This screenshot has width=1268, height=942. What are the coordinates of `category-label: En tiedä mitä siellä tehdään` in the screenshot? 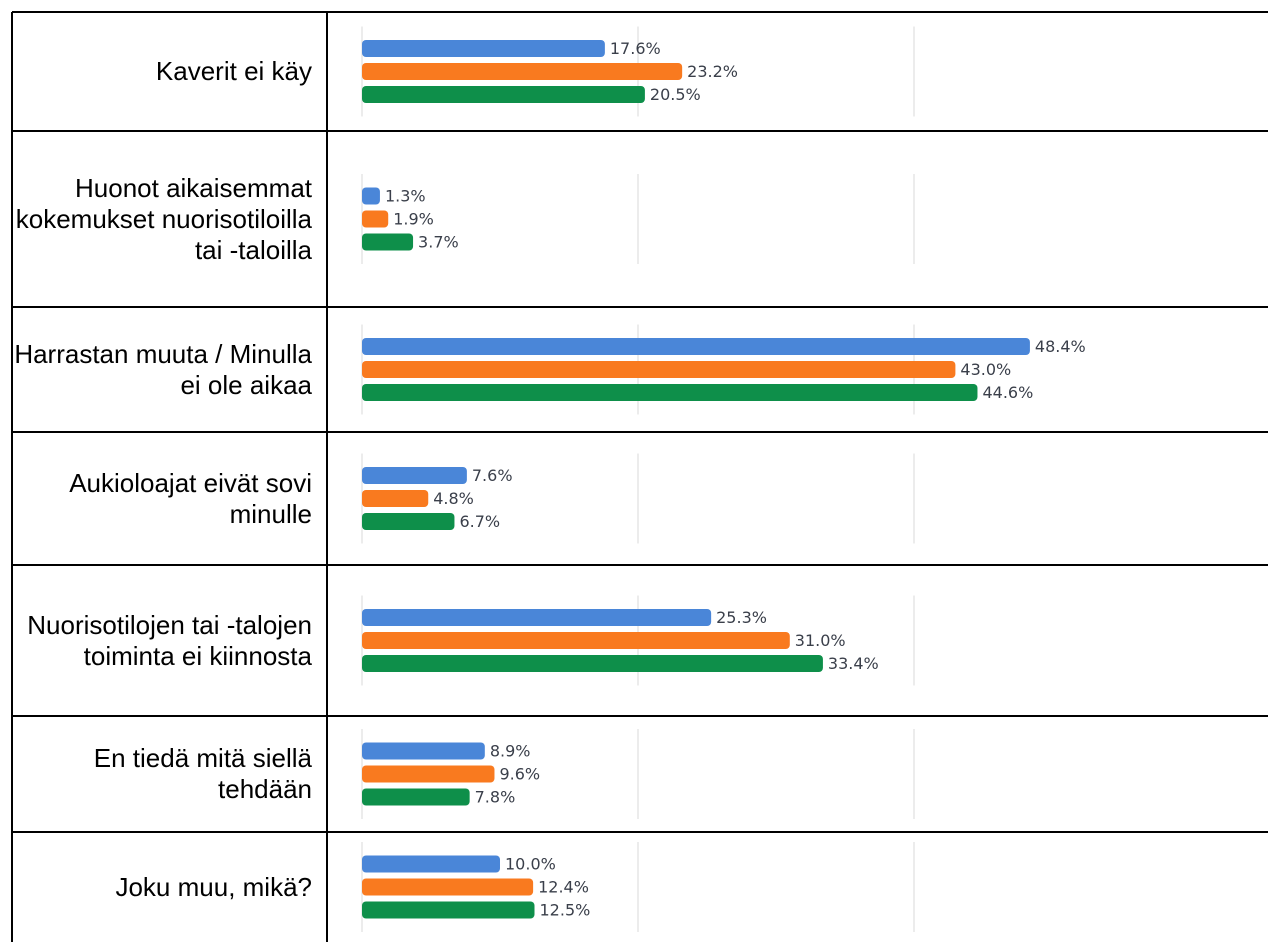 It's located at (202, 773).